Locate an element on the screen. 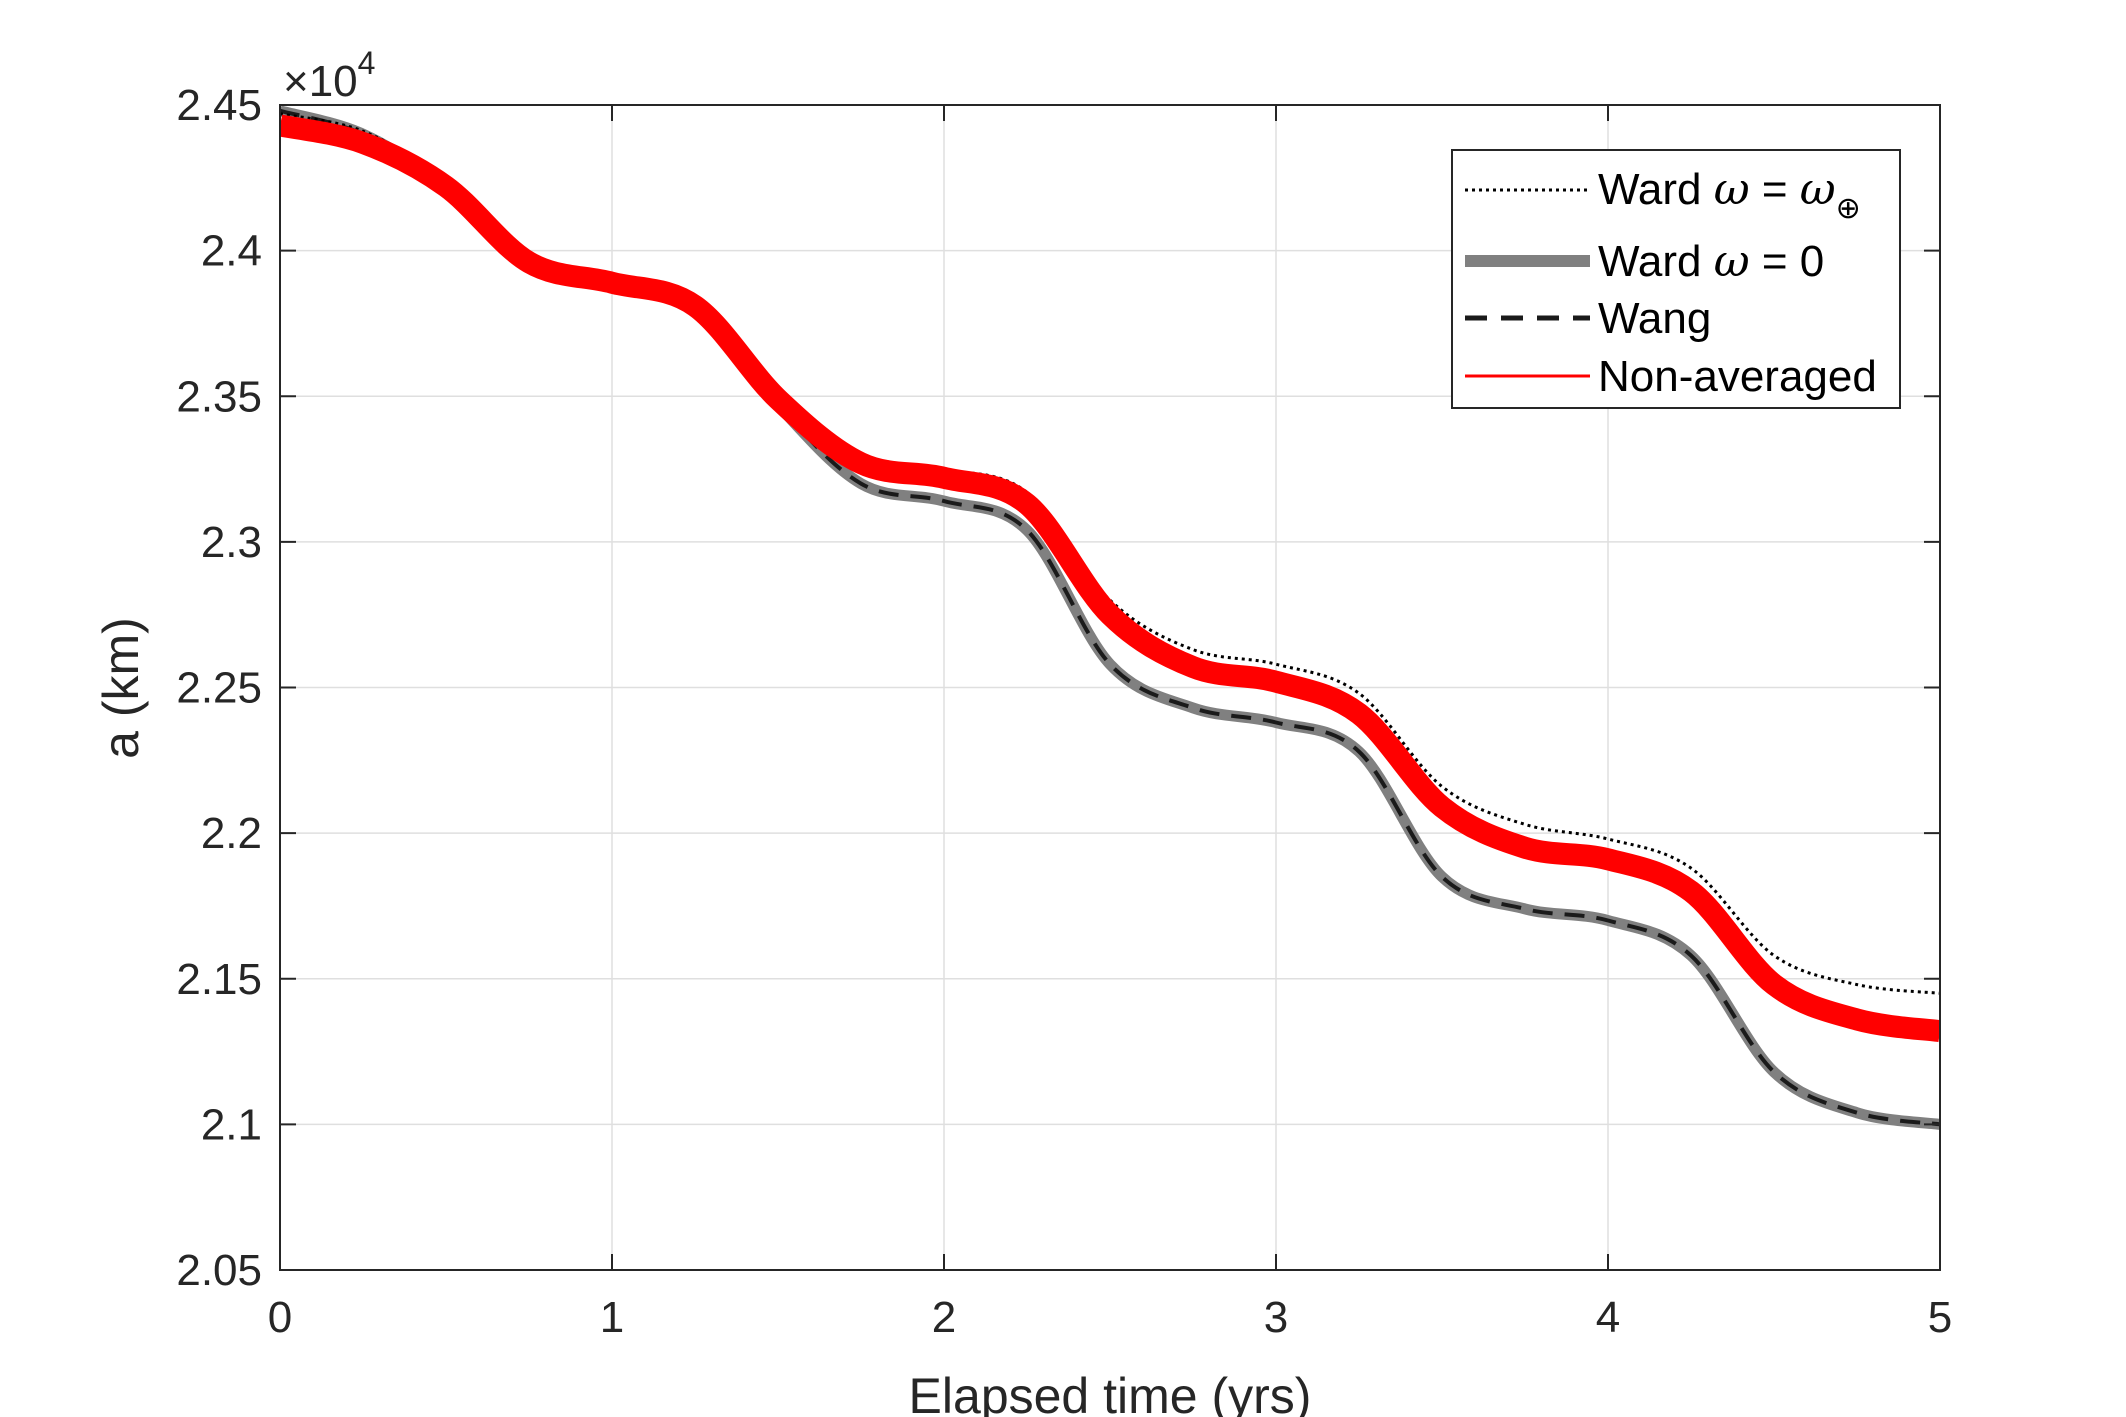 This screenshot has width=2126, height=1417. exponent-base: ×10 is located at coordinates (320, 81).